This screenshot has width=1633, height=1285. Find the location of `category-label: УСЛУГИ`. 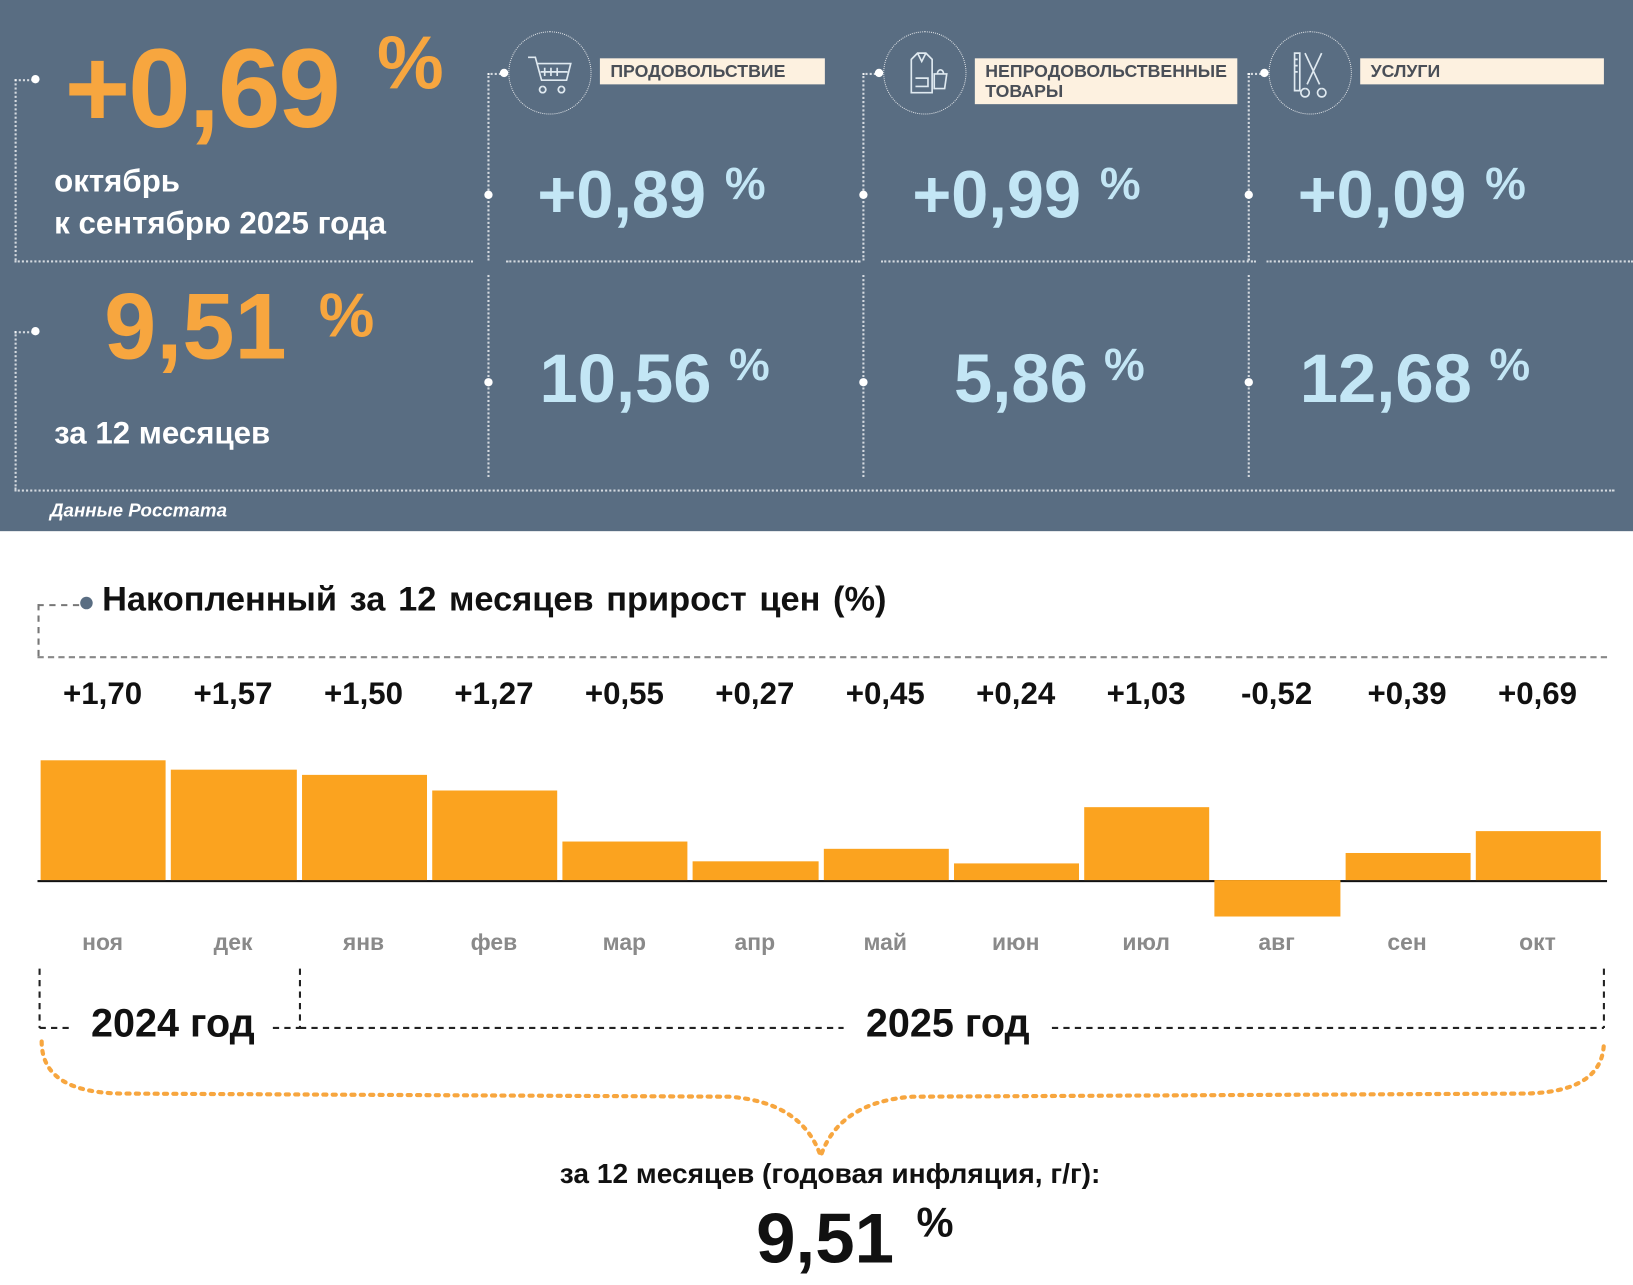

category-label: УСЛУГИ is located at coordinates (1482, 71).